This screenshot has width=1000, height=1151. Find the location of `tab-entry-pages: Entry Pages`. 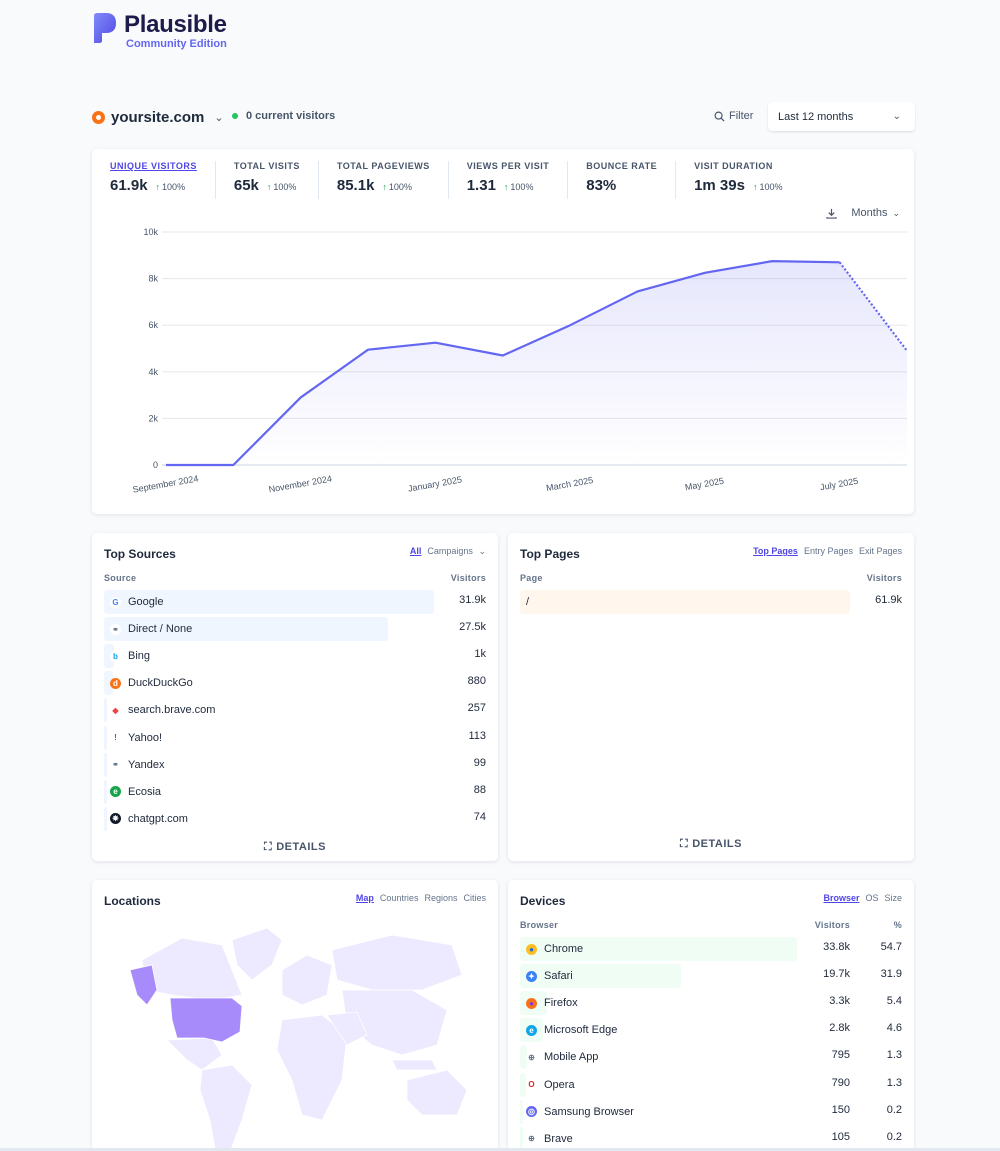

tab-entry-pages: Entry Pages is located at coordinates (828, 551).